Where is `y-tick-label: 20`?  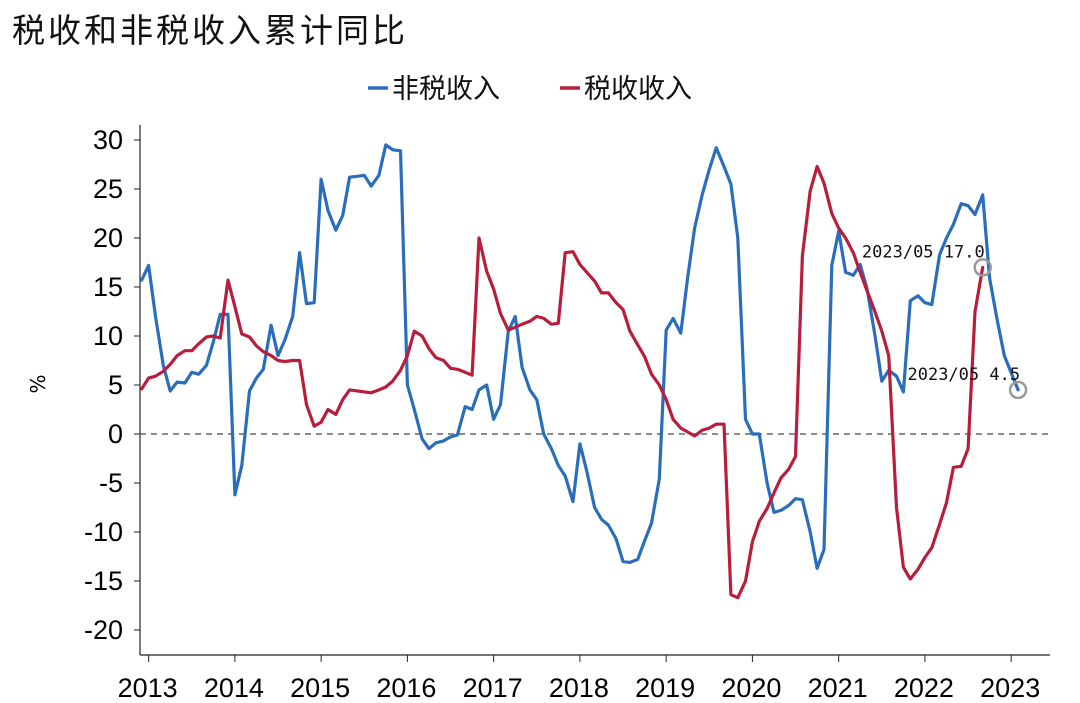 y-tick-label: 20 is located at coordinates (108, 238).